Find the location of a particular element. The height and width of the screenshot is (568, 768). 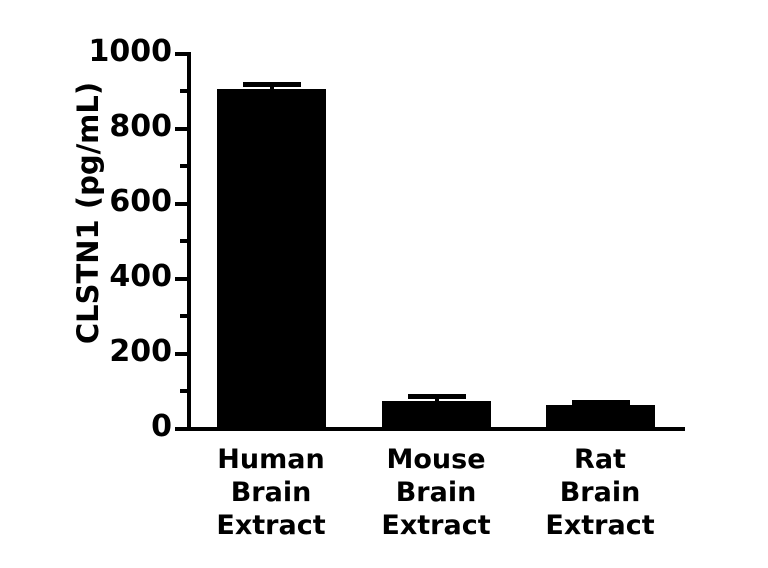

x-category-line-1: Rat is located at coordinates (600, 459).